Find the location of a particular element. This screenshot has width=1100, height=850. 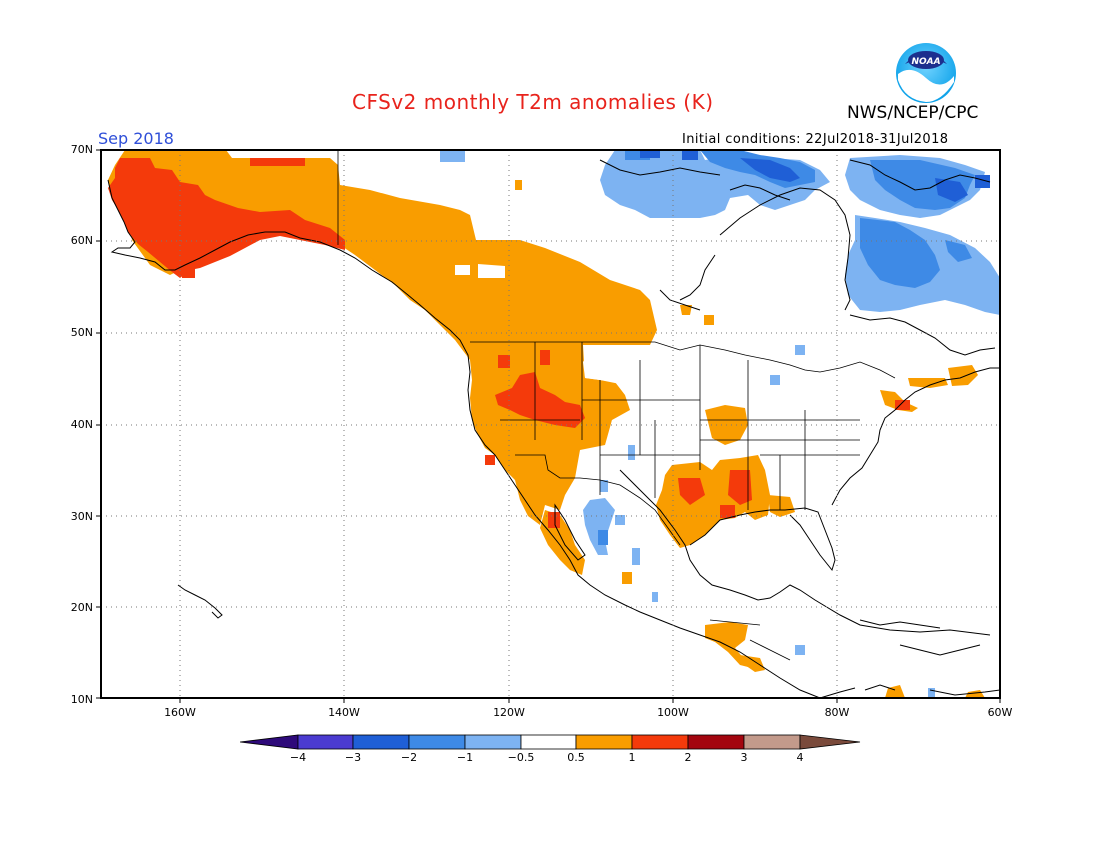

lat-label: 30N is located at coordinates (81, 516).